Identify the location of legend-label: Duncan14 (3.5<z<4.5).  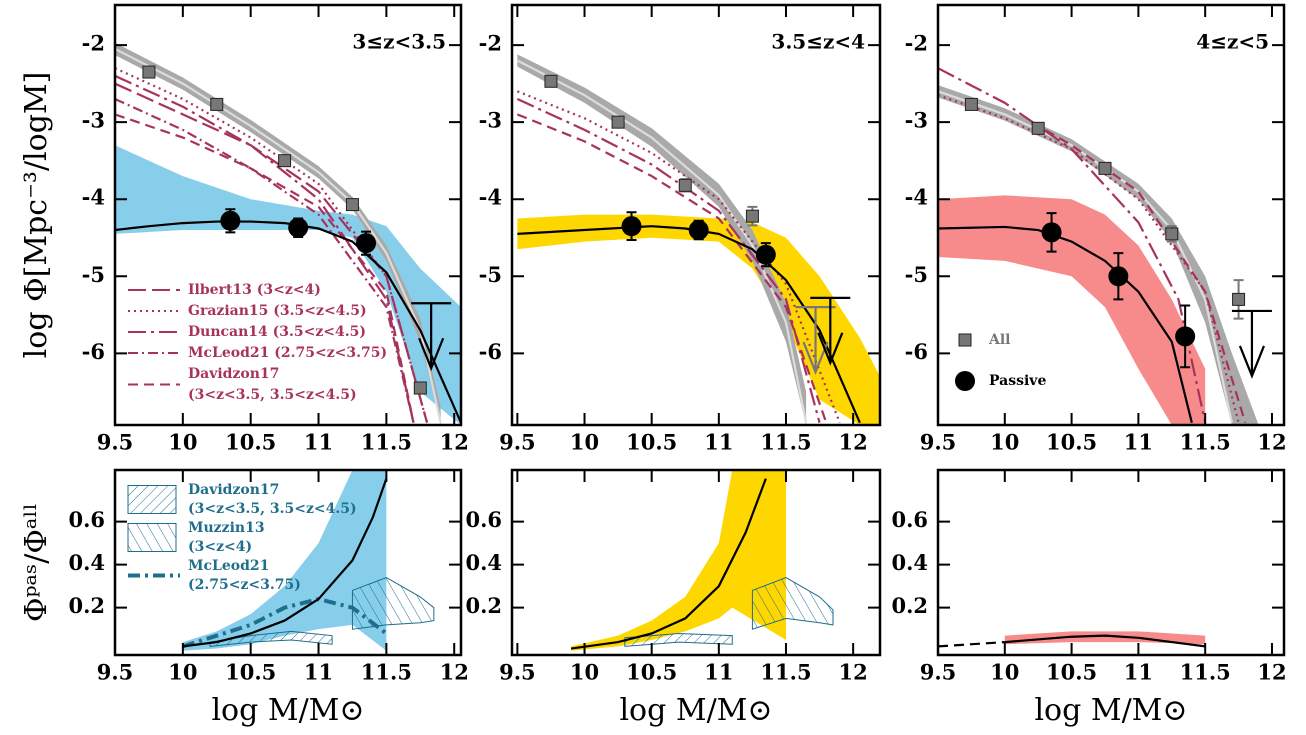
(277, 332).